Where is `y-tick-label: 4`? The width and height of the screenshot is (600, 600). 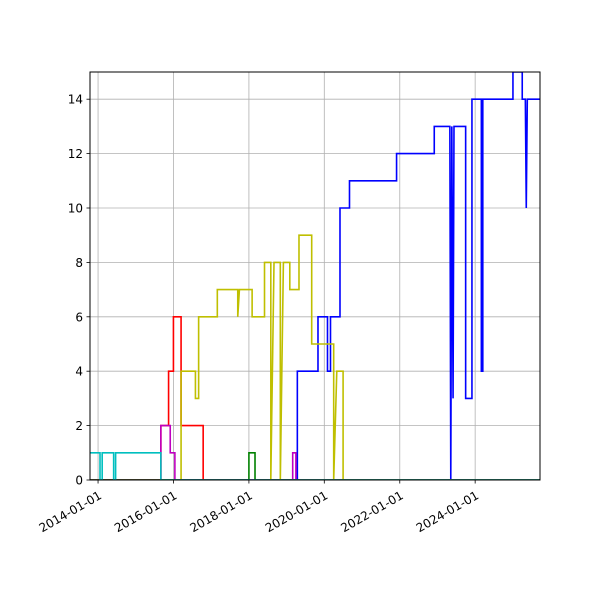 y-tick-label: 4 is located at coordinates (79, 372).